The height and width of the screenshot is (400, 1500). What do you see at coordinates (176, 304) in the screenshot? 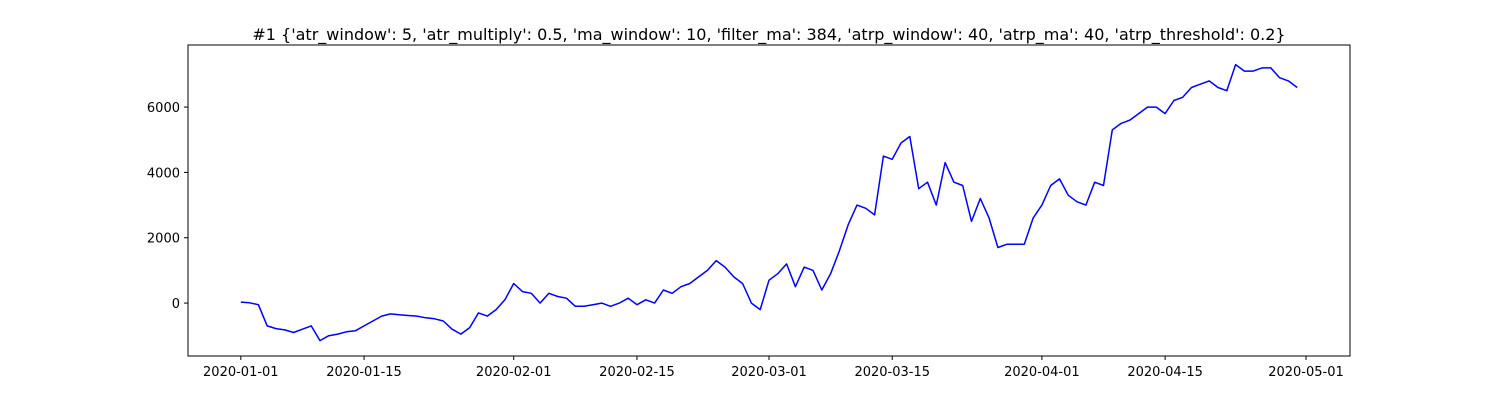
I see `y-tick-label: 0` at bounding box center [176, 304].